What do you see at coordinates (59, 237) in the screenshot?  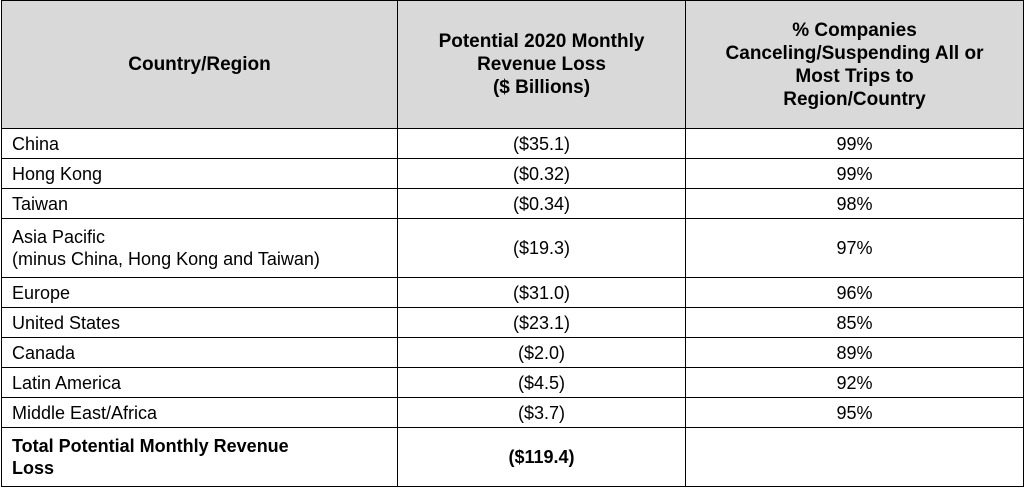 I see `region-cell-line: Asia Pacific` at bounding box center [59, 237].